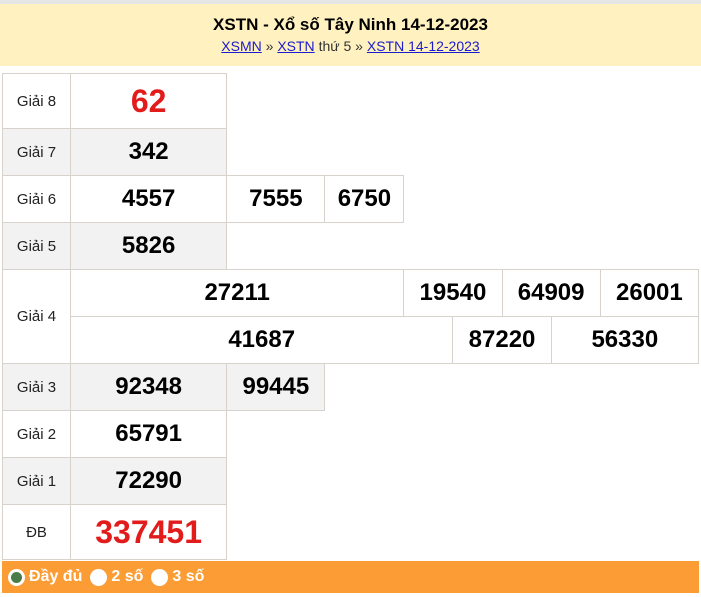  I want to click on breadcrumb-day: thứ 5 », so click(340, 46).